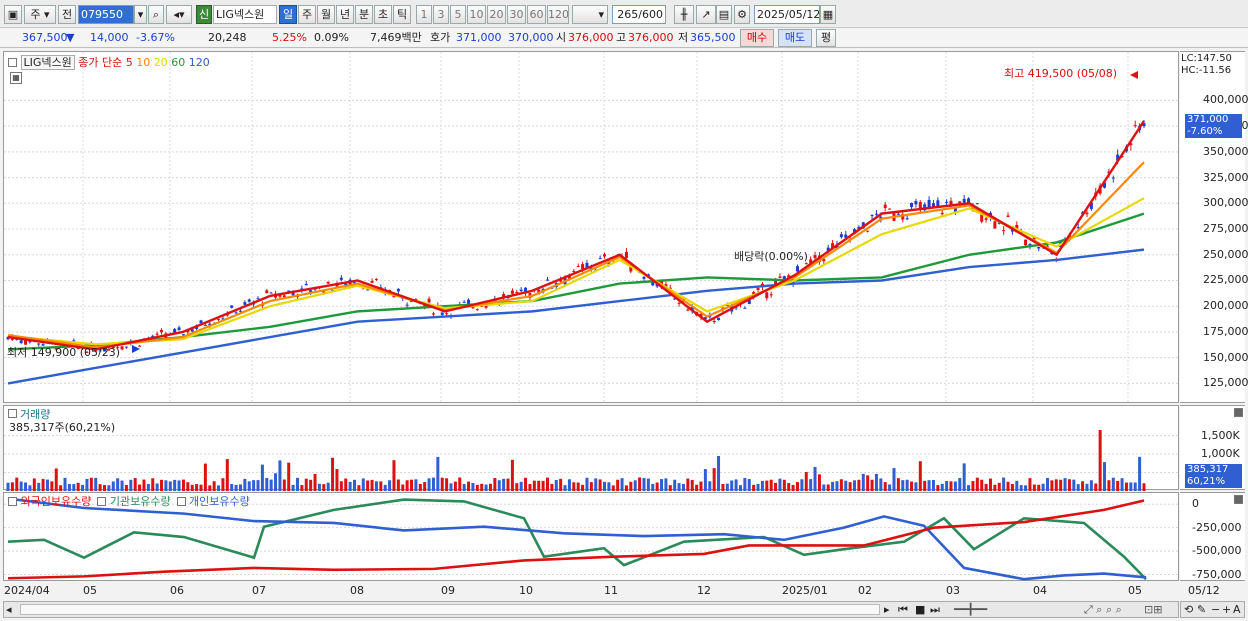 This screenshot has width=1248, height=621. What do you see at coordinates (1103, 609) in the screenshot?
I see `zoom-tool-icons: ⤢ ⌕ ⌕ ⌕` at bounding box center [1103, 609].